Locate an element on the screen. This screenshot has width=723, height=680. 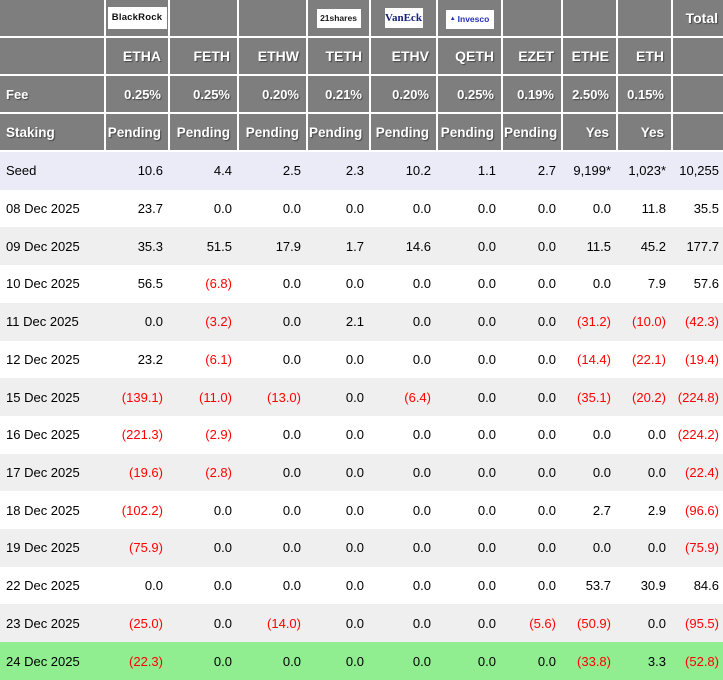
seed-value-cell: 2.5 is located at coordinates (273, 171).